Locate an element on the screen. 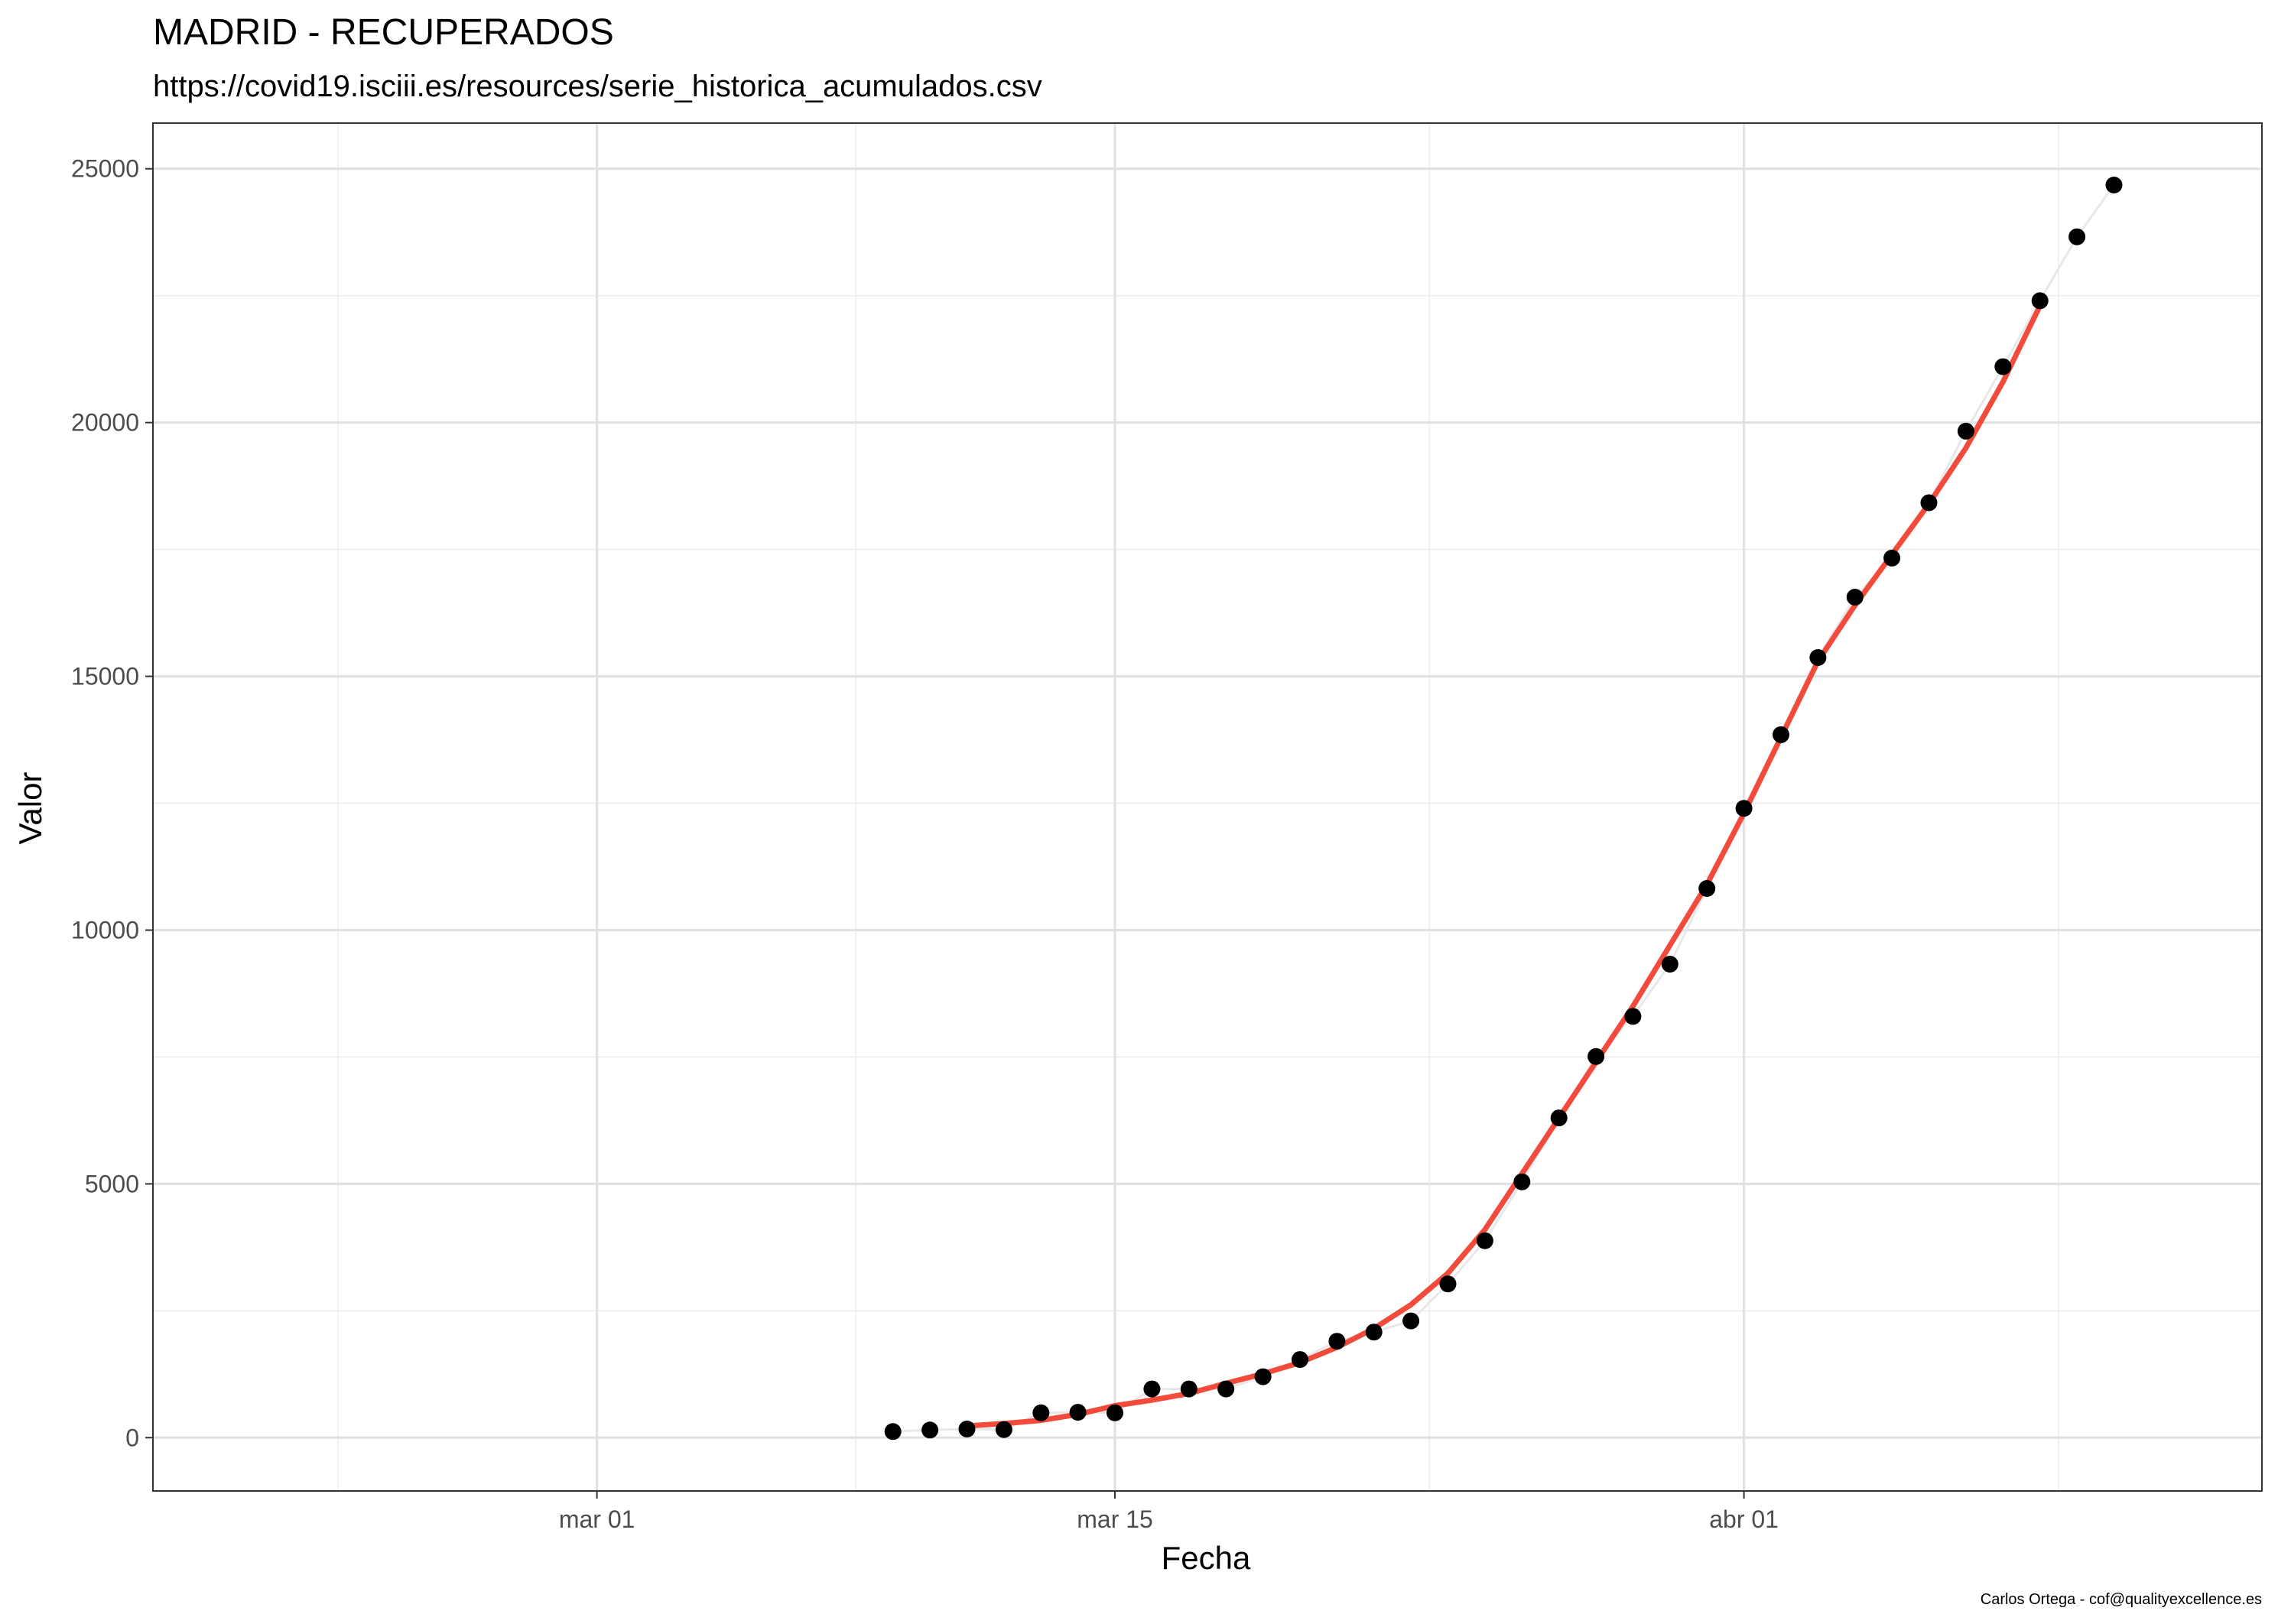 This screenshot has width=2278, height=1624. x-tick-label: mar 15 is located at coordinates (1115, 1519).